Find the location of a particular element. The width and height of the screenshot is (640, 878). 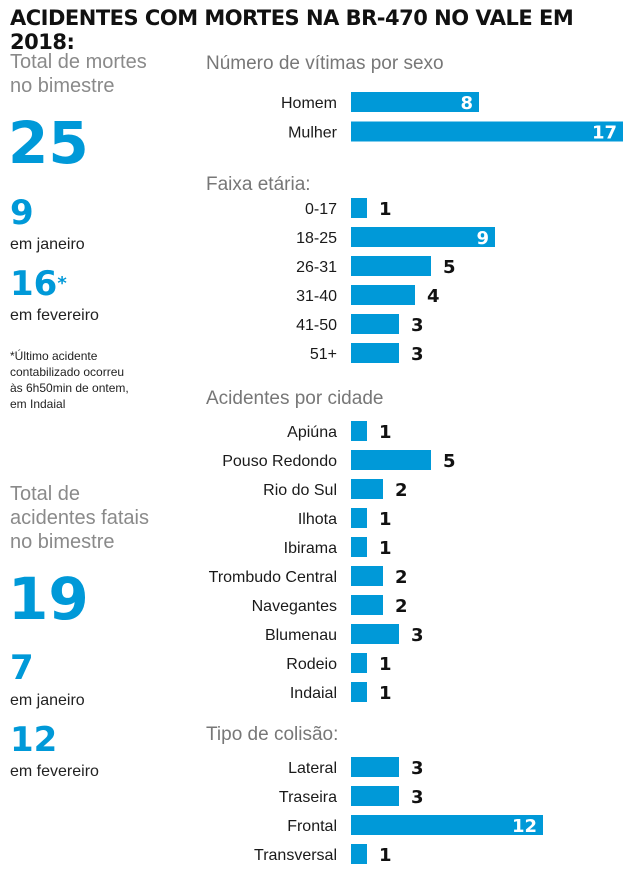

chart-1-value-label: 9 is located at coordinates (482, 238).